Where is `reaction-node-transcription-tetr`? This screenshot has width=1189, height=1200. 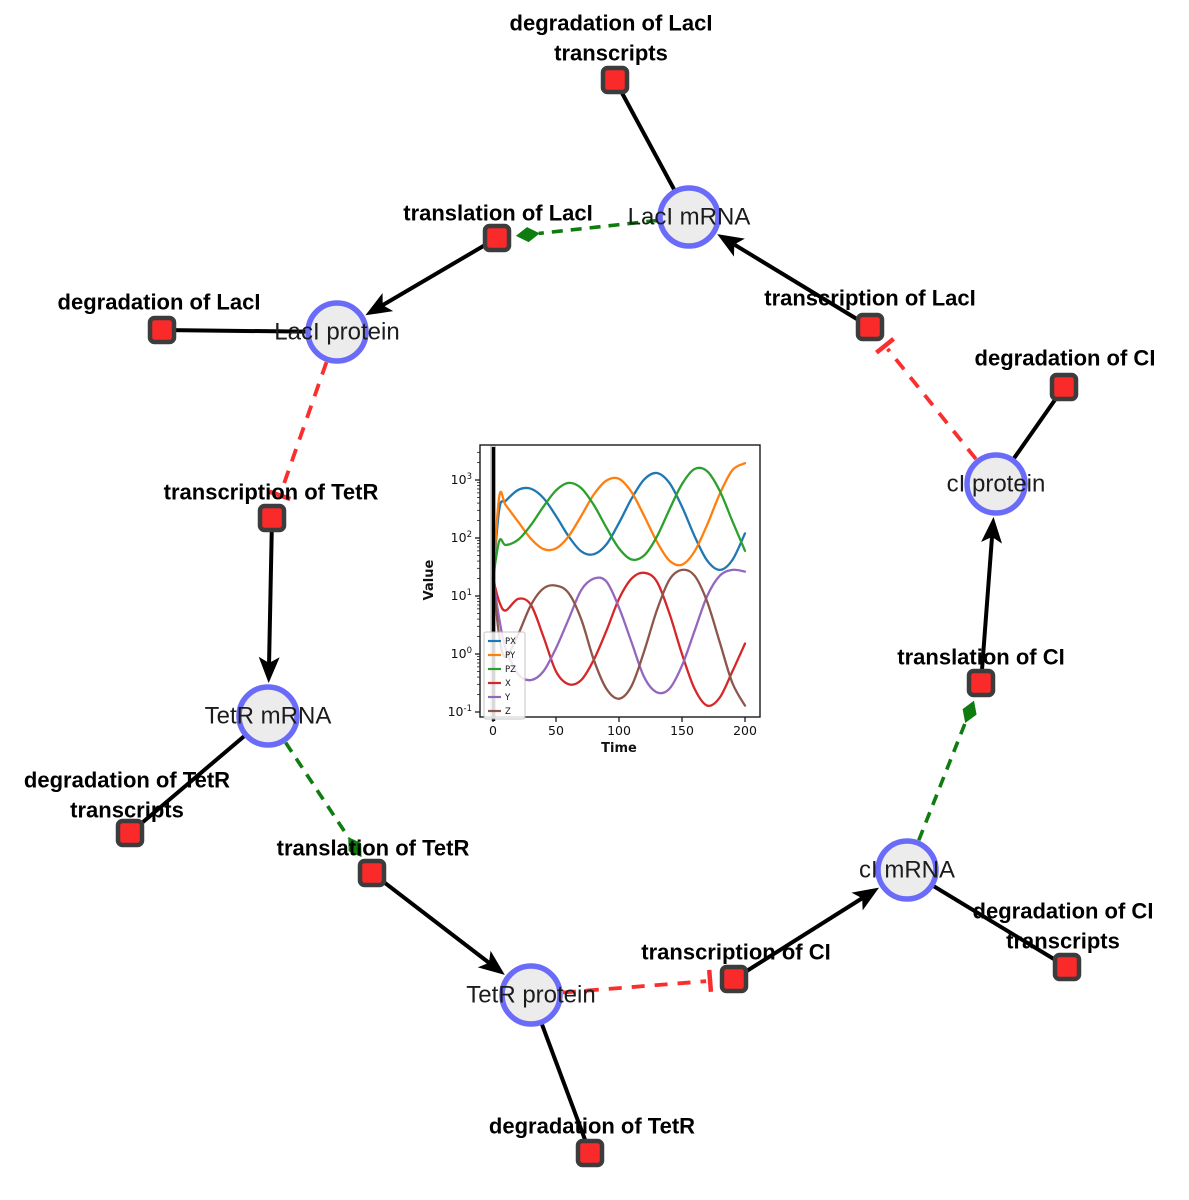
reaction-node-transcription-tetr is located at coordinates (272, 518).